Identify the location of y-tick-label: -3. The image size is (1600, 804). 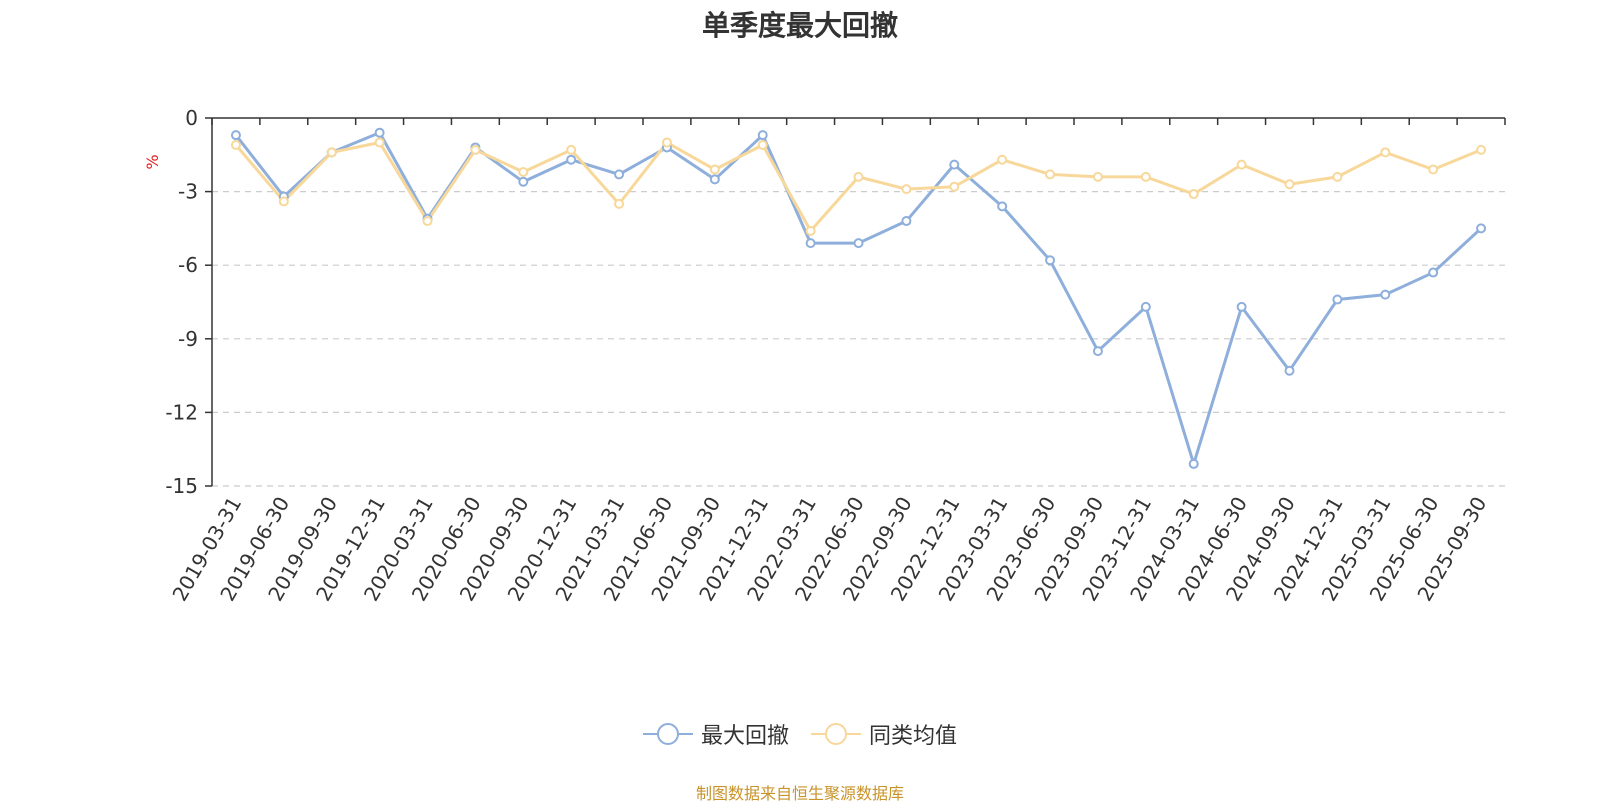
(188, 192).